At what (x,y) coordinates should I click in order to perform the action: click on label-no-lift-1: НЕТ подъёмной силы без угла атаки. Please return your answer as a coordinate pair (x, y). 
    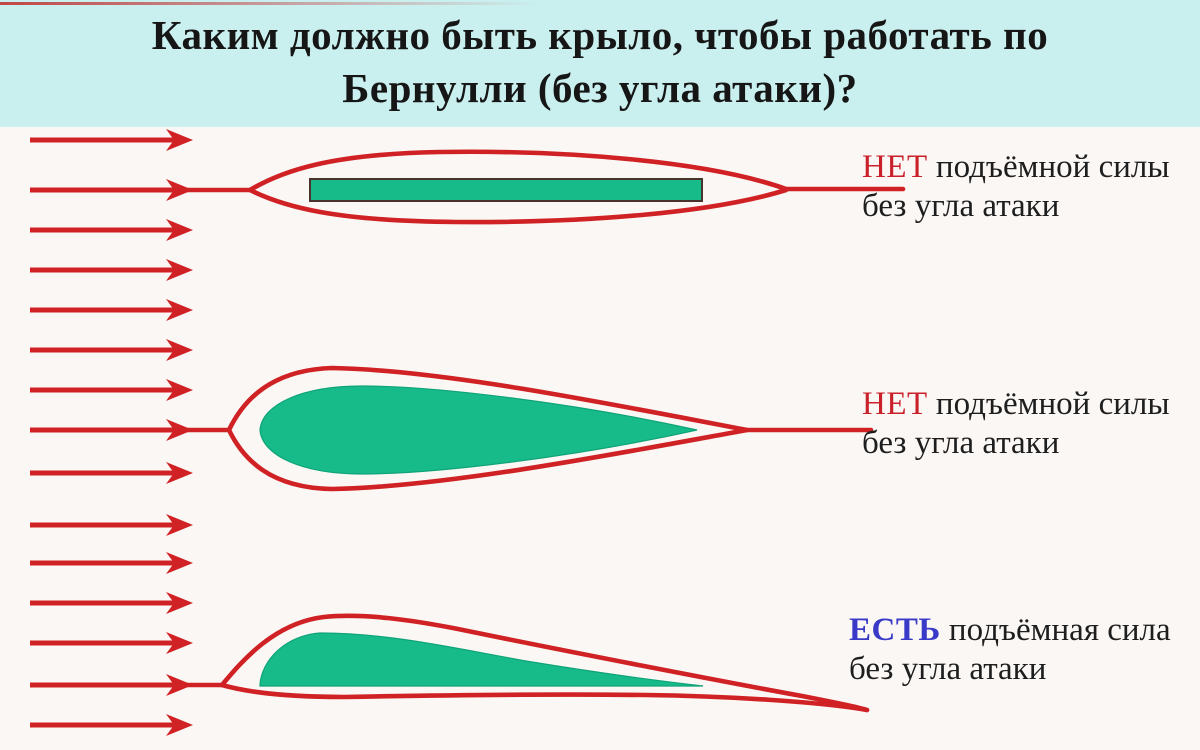
    Looking at the image, I should click on (1016, 187).